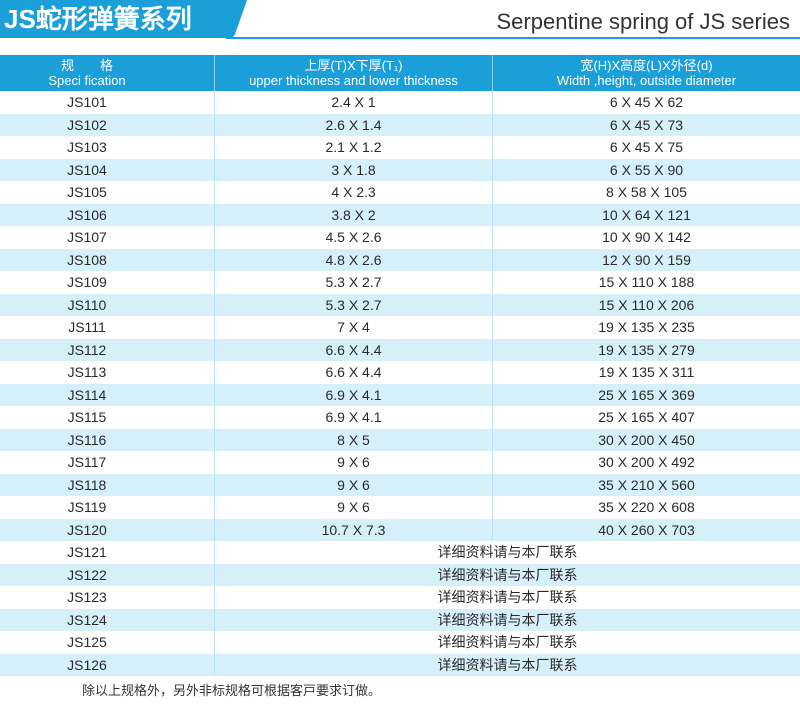  What do you see at coordinates (646, 394) in the screenshot?
I see `cell-dimensions: 25 X 165 X 369` at bounding box center [646, 394].